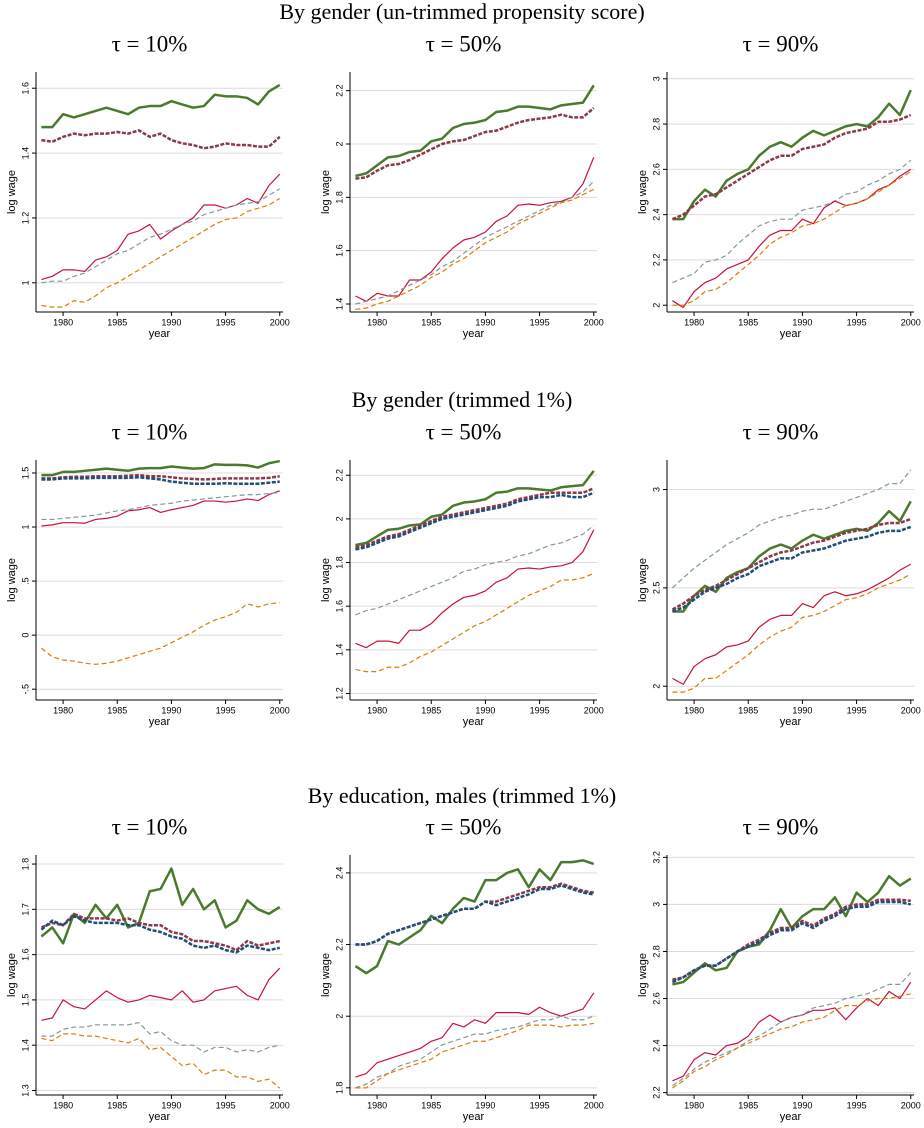 The width and height of the screenshot is (924, 1128). What do you see at coordinates (462, 399) in the screenshot?
I see `section-title: By gender (trimmed 1%)` at bounding box center [462, 399].